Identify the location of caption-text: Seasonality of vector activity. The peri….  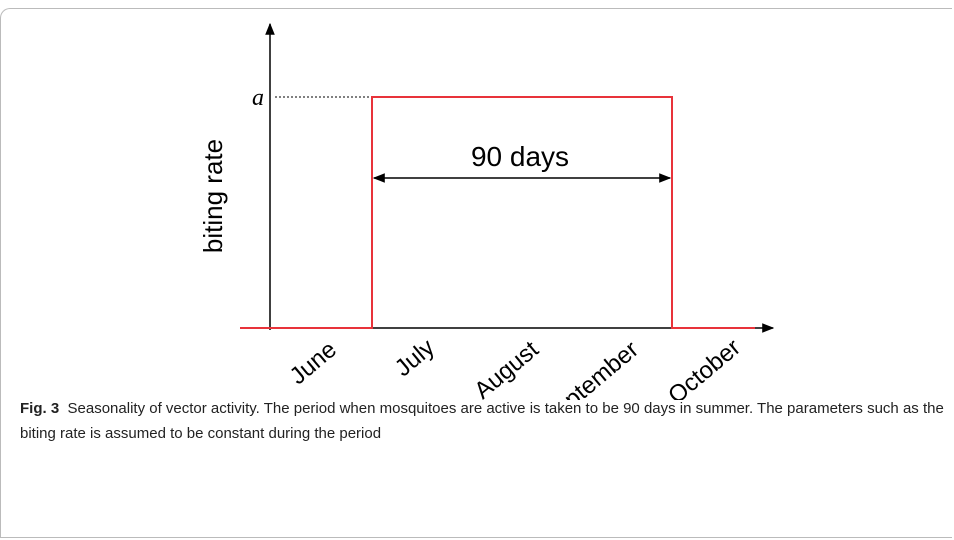
(482, 421).